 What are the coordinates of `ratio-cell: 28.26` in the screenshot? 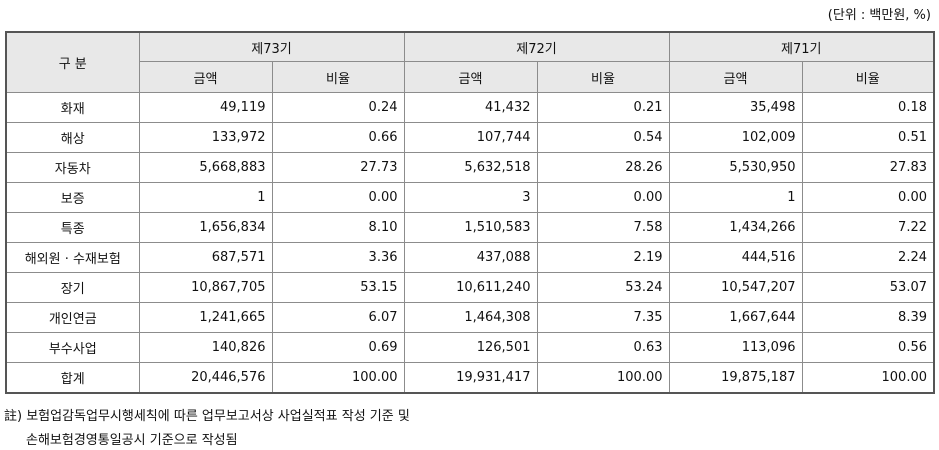 It's located at (603, 167).